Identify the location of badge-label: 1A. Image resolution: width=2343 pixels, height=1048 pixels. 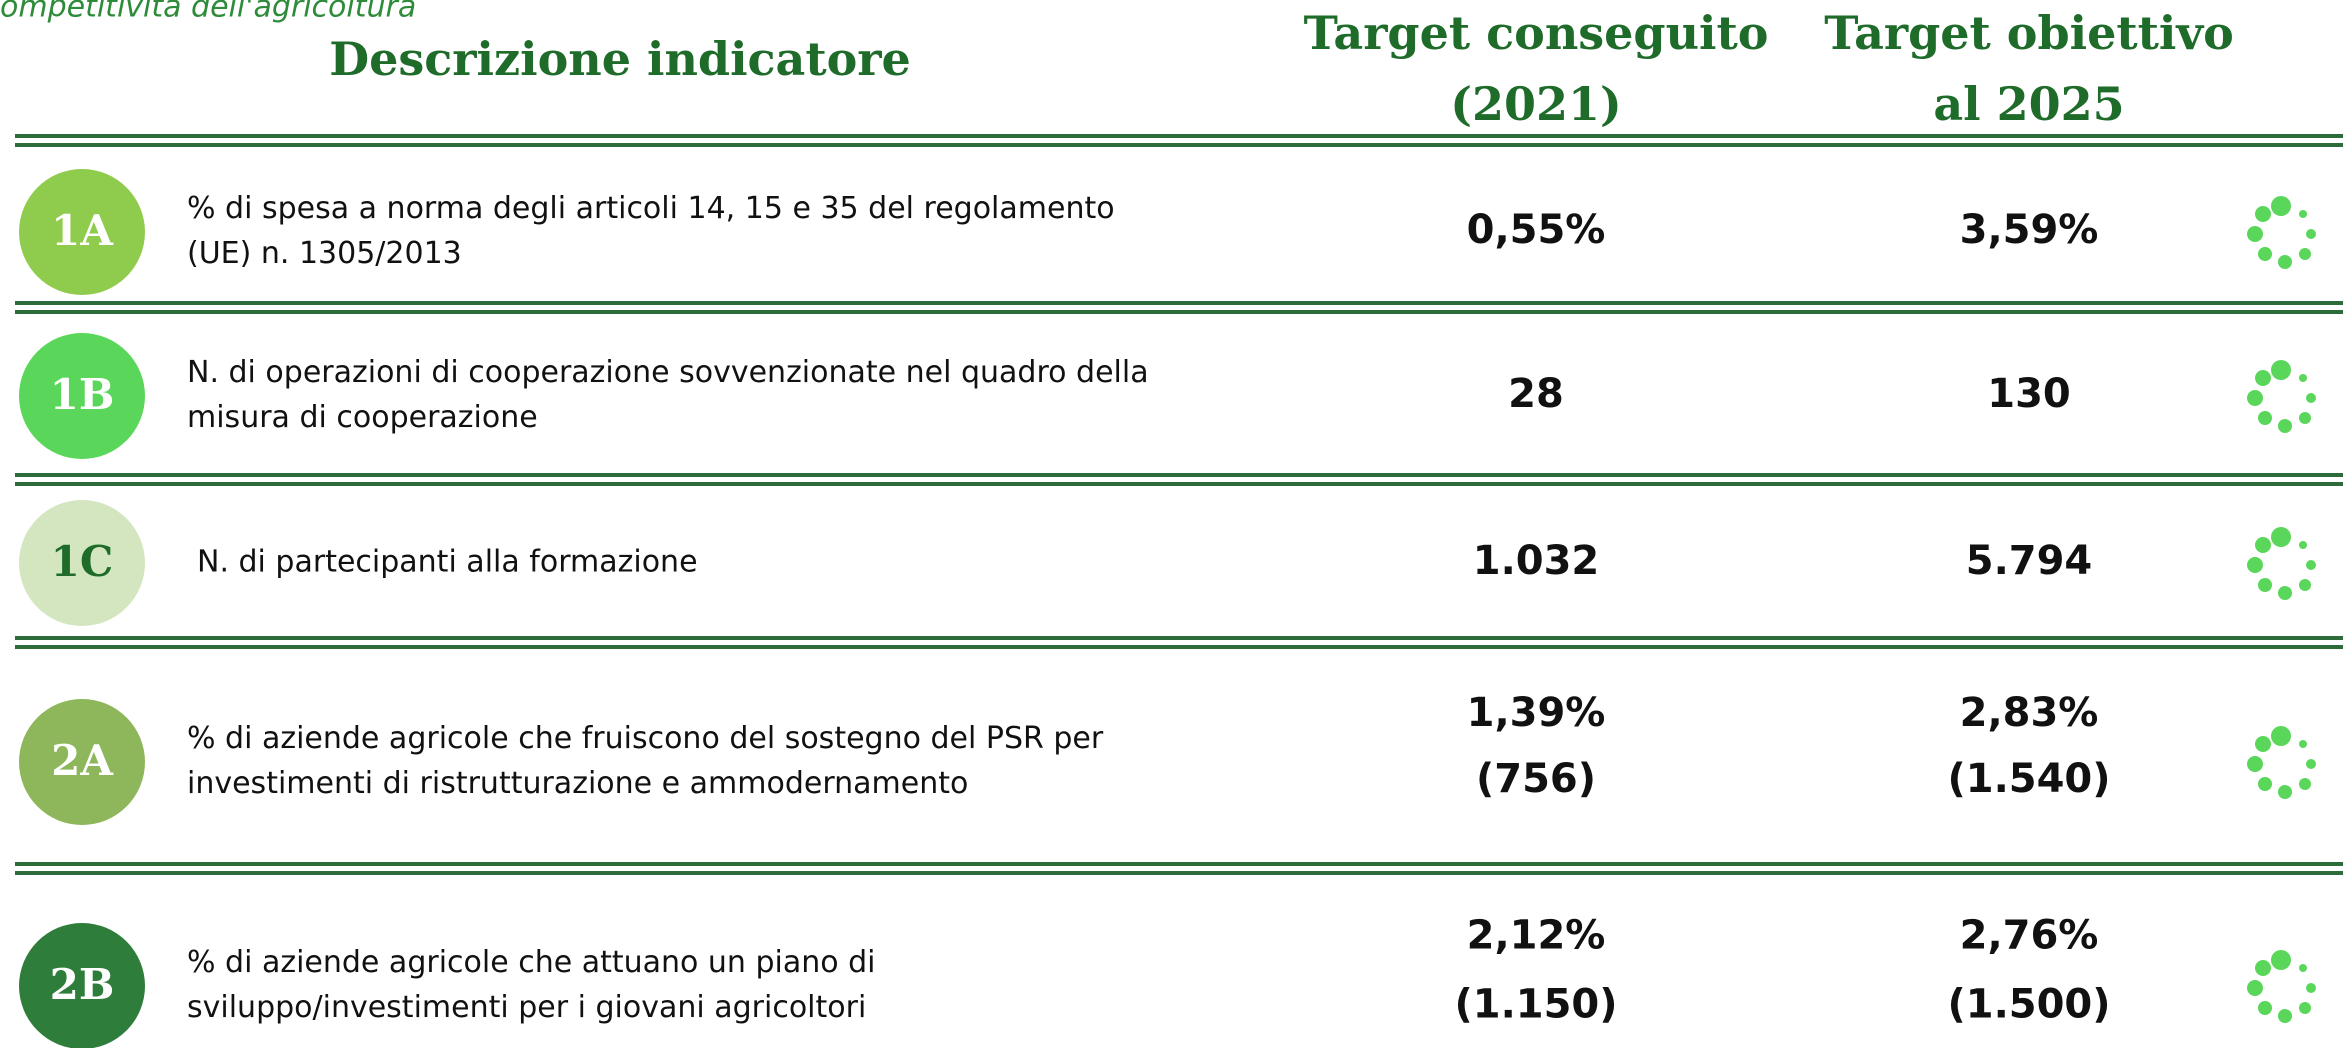
(82, 230).